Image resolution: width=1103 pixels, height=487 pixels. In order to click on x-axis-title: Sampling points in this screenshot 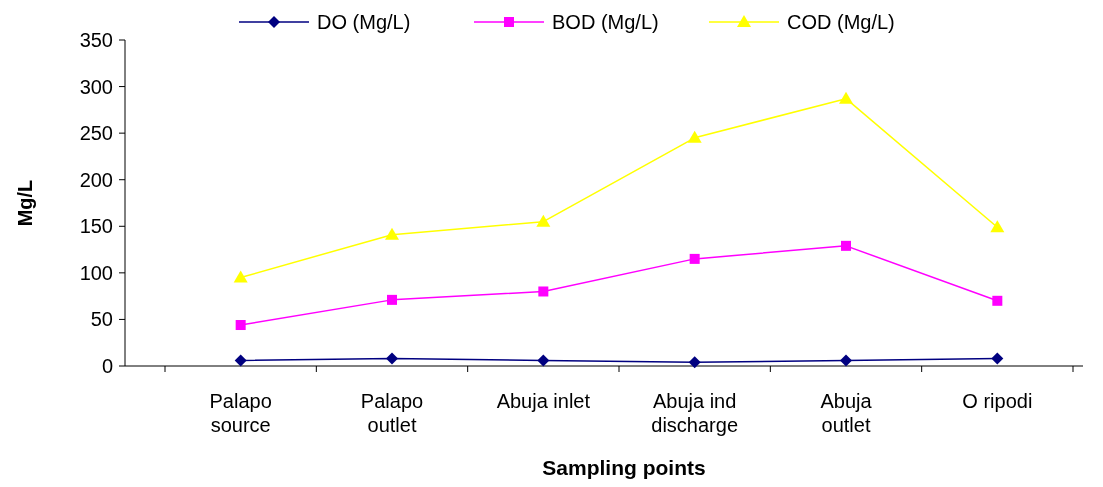, I will do `click(624, 467)`.